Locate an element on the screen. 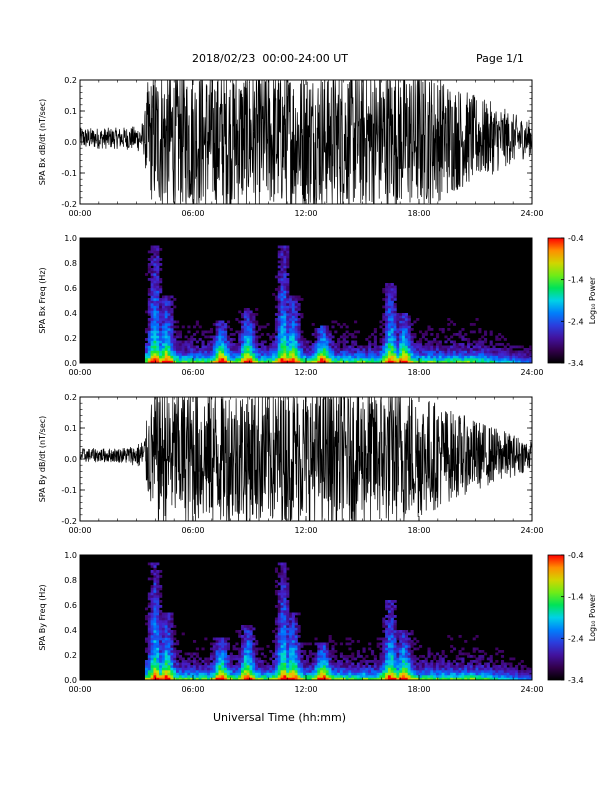 The image size is (612, 792). y-axis-label: SPA By dB/dt (nT/sec) is located at coordinates (42, 459).